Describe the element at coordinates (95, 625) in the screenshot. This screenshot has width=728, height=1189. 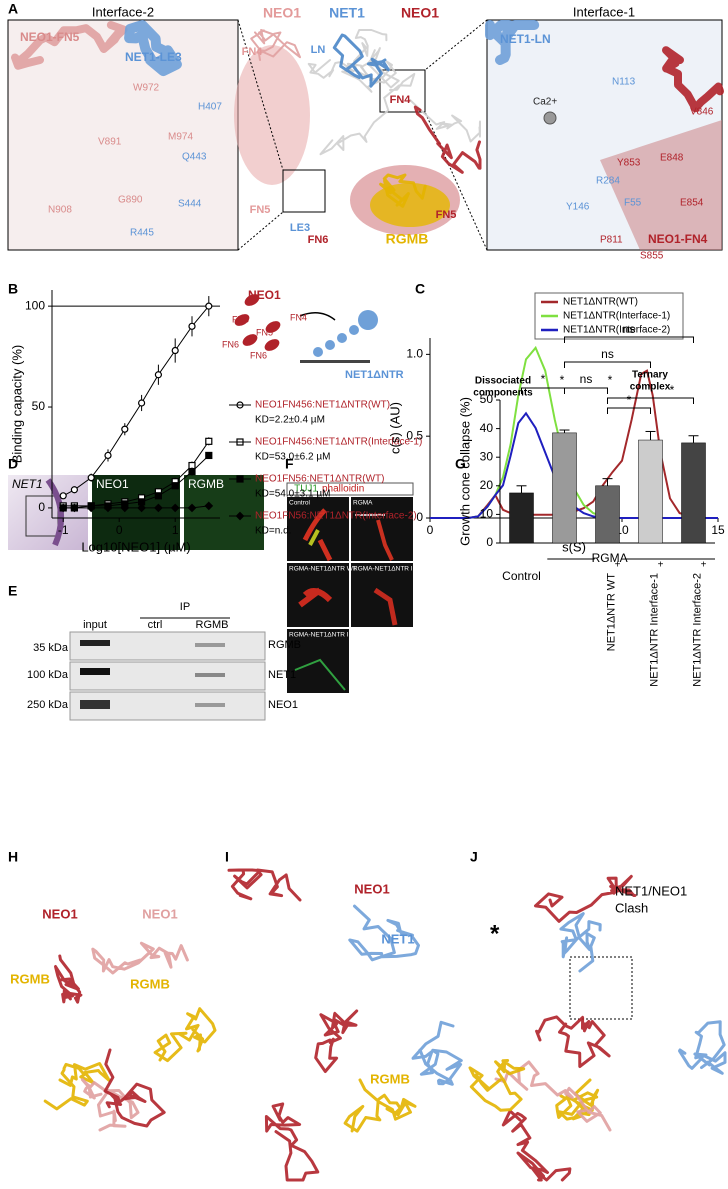
I see `label: input` at that location.